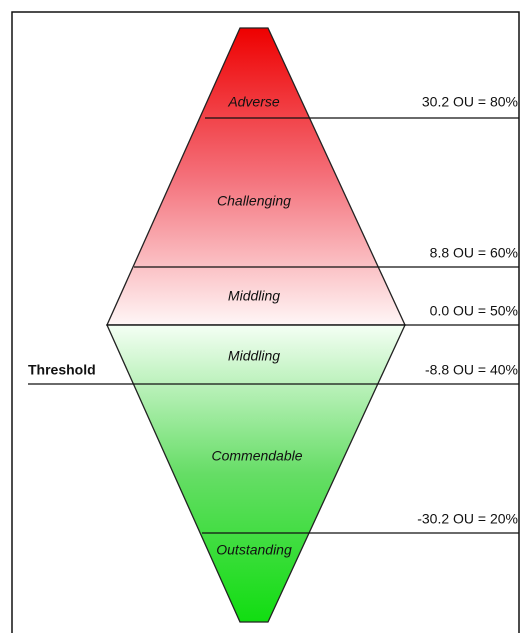 The height and width of the screenshot is (633, 523). What do you see at coordinates (254, 201) in the screenshot?
I see `zone-label: Challenging` at bounding box center [254, 201].